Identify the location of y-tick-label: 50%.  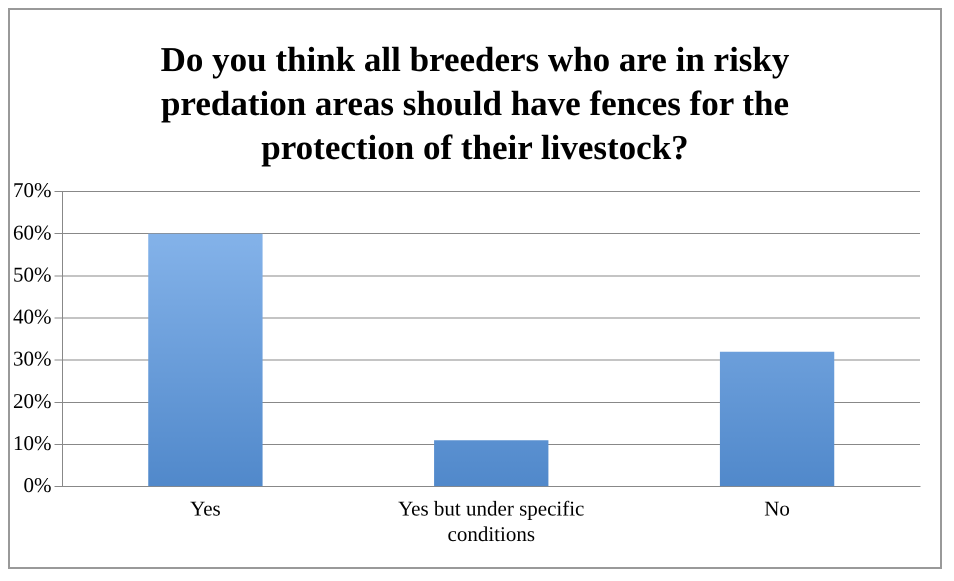
(32, 274).